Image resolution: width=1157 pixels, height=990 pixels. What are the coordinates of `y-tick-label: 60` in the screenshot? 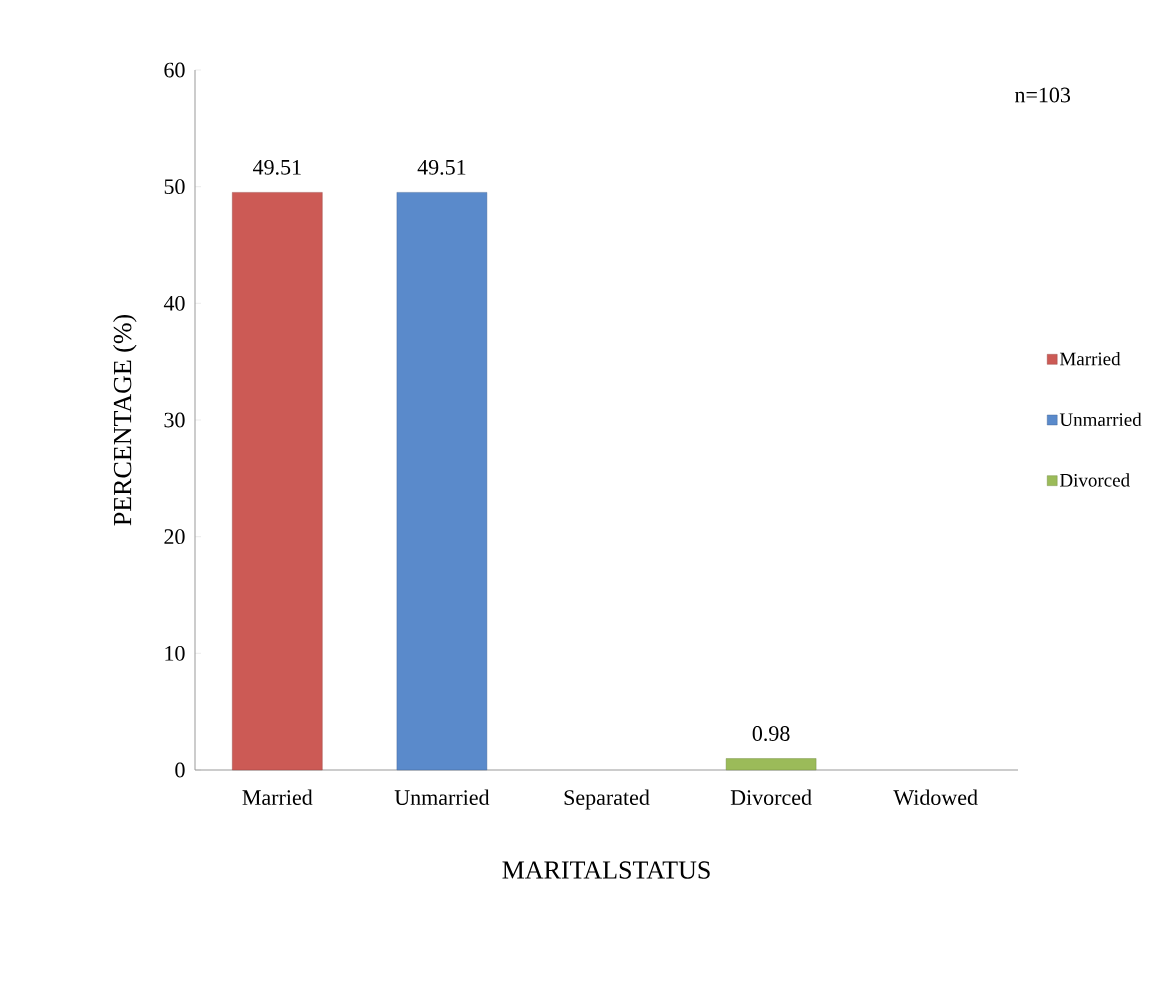 It's located at (174, 70).